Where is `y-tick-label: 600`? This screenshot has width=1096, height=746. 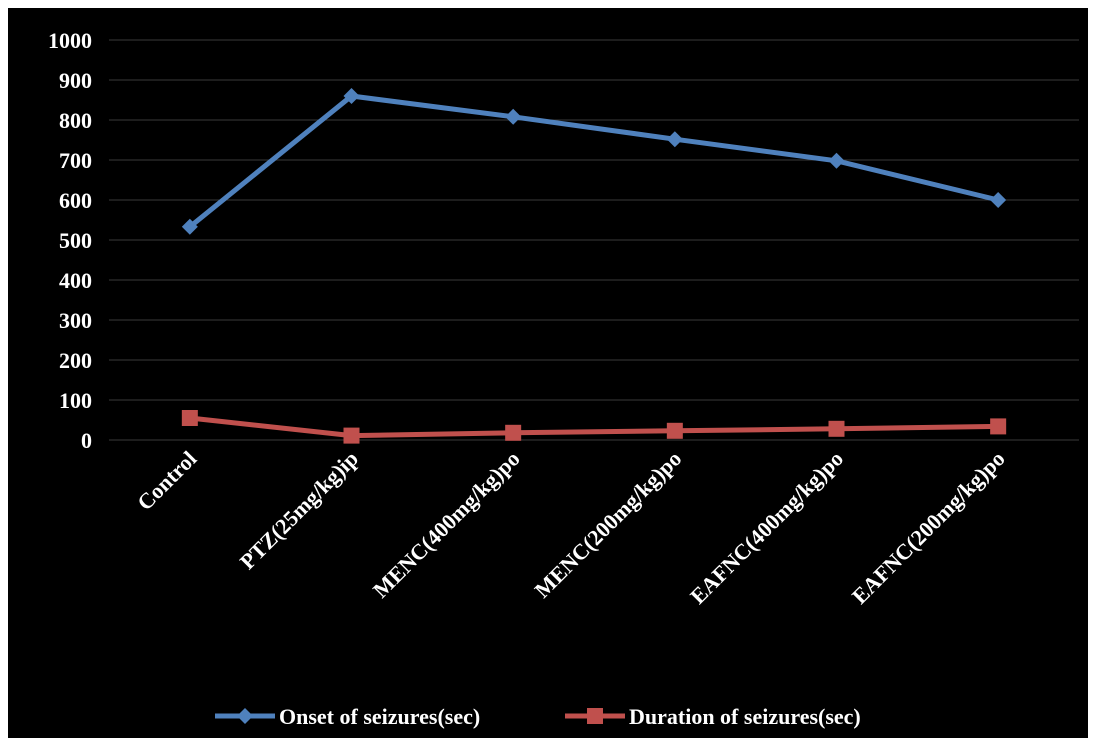
y-tick-label: 600 is located at coordinates (75, 200).